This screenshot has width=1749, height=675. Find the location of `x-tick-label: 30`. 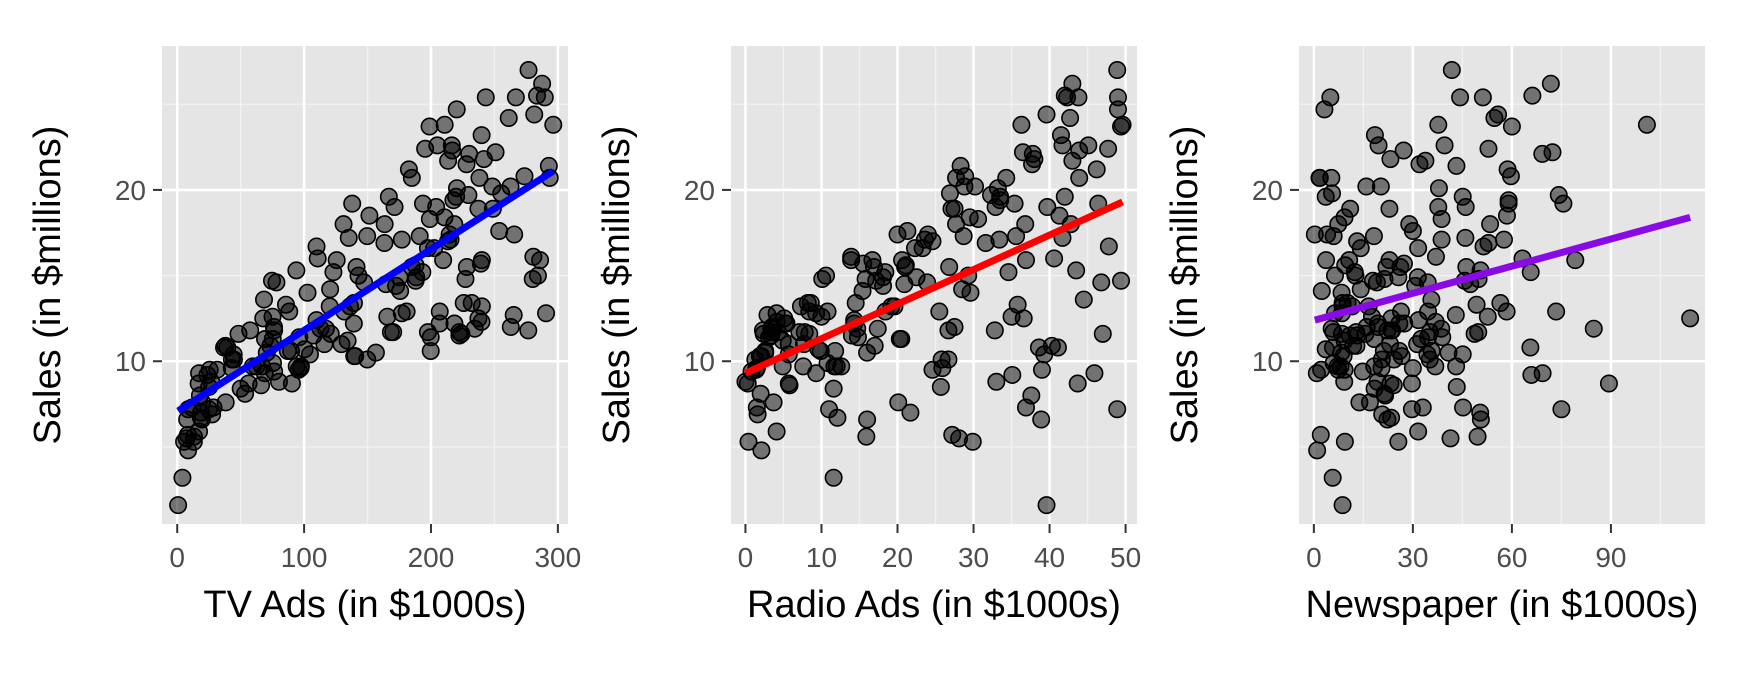

x-tick-label: 30 is located at coordinates (1412, 557).